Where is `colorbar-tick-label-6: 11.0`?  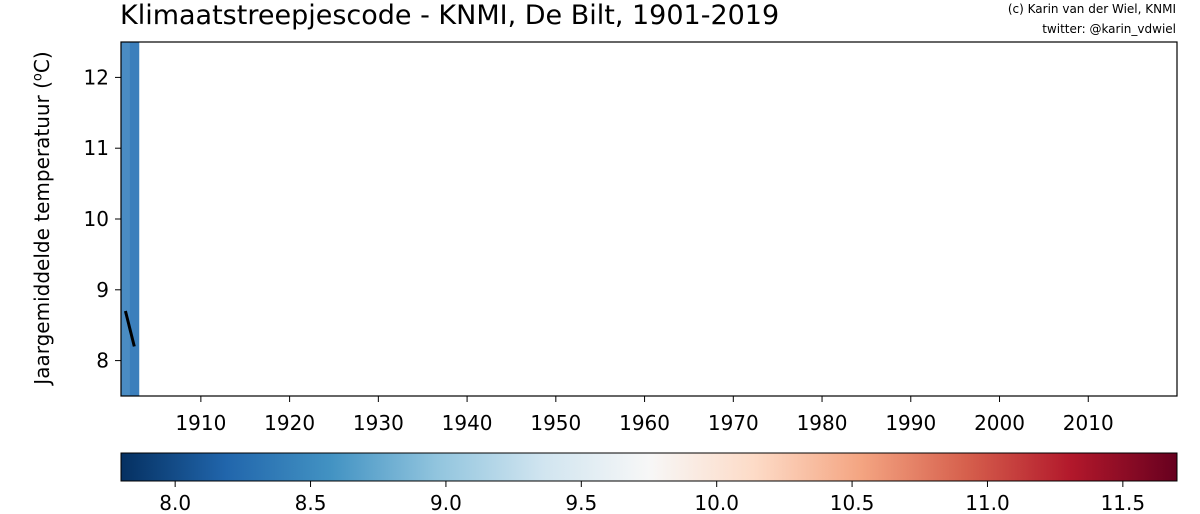
colorbar-tick-label-6: 11.0 is located at coordinates (987, 502).